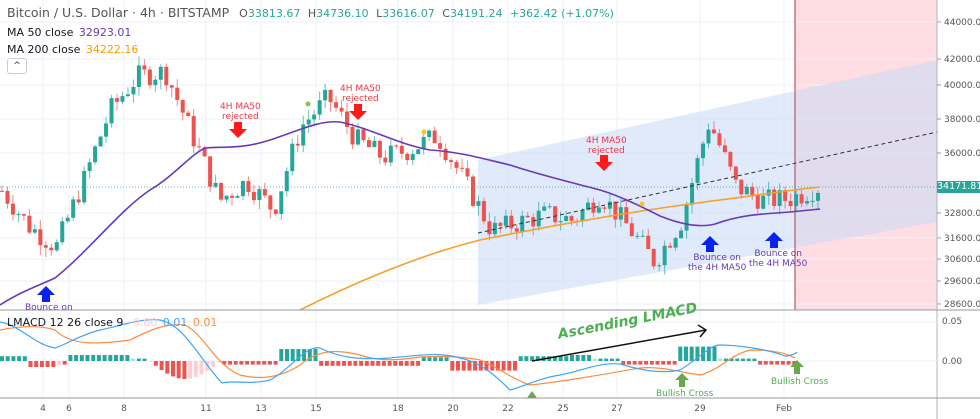 This screenshot has width=980, height=419. What do you see at coordinates (453, 409) in the screenshot?
I see `time-tick-label: 20` at bounding box center [453, 409].